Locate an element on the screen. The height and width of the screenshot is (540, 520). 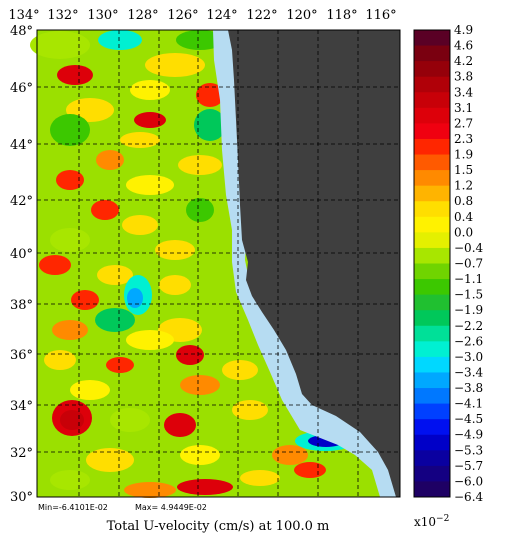
latitude-label: 38° is located at coordinates (21, 305).